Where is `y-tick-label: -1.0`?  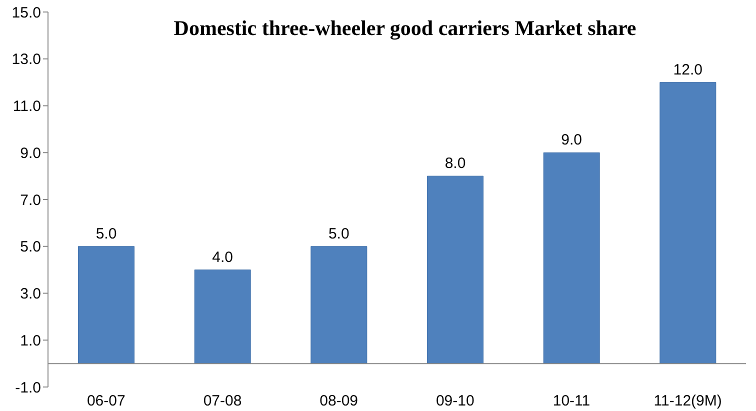
y-tick-label: -1.0 is located at coordinates (28, 387).